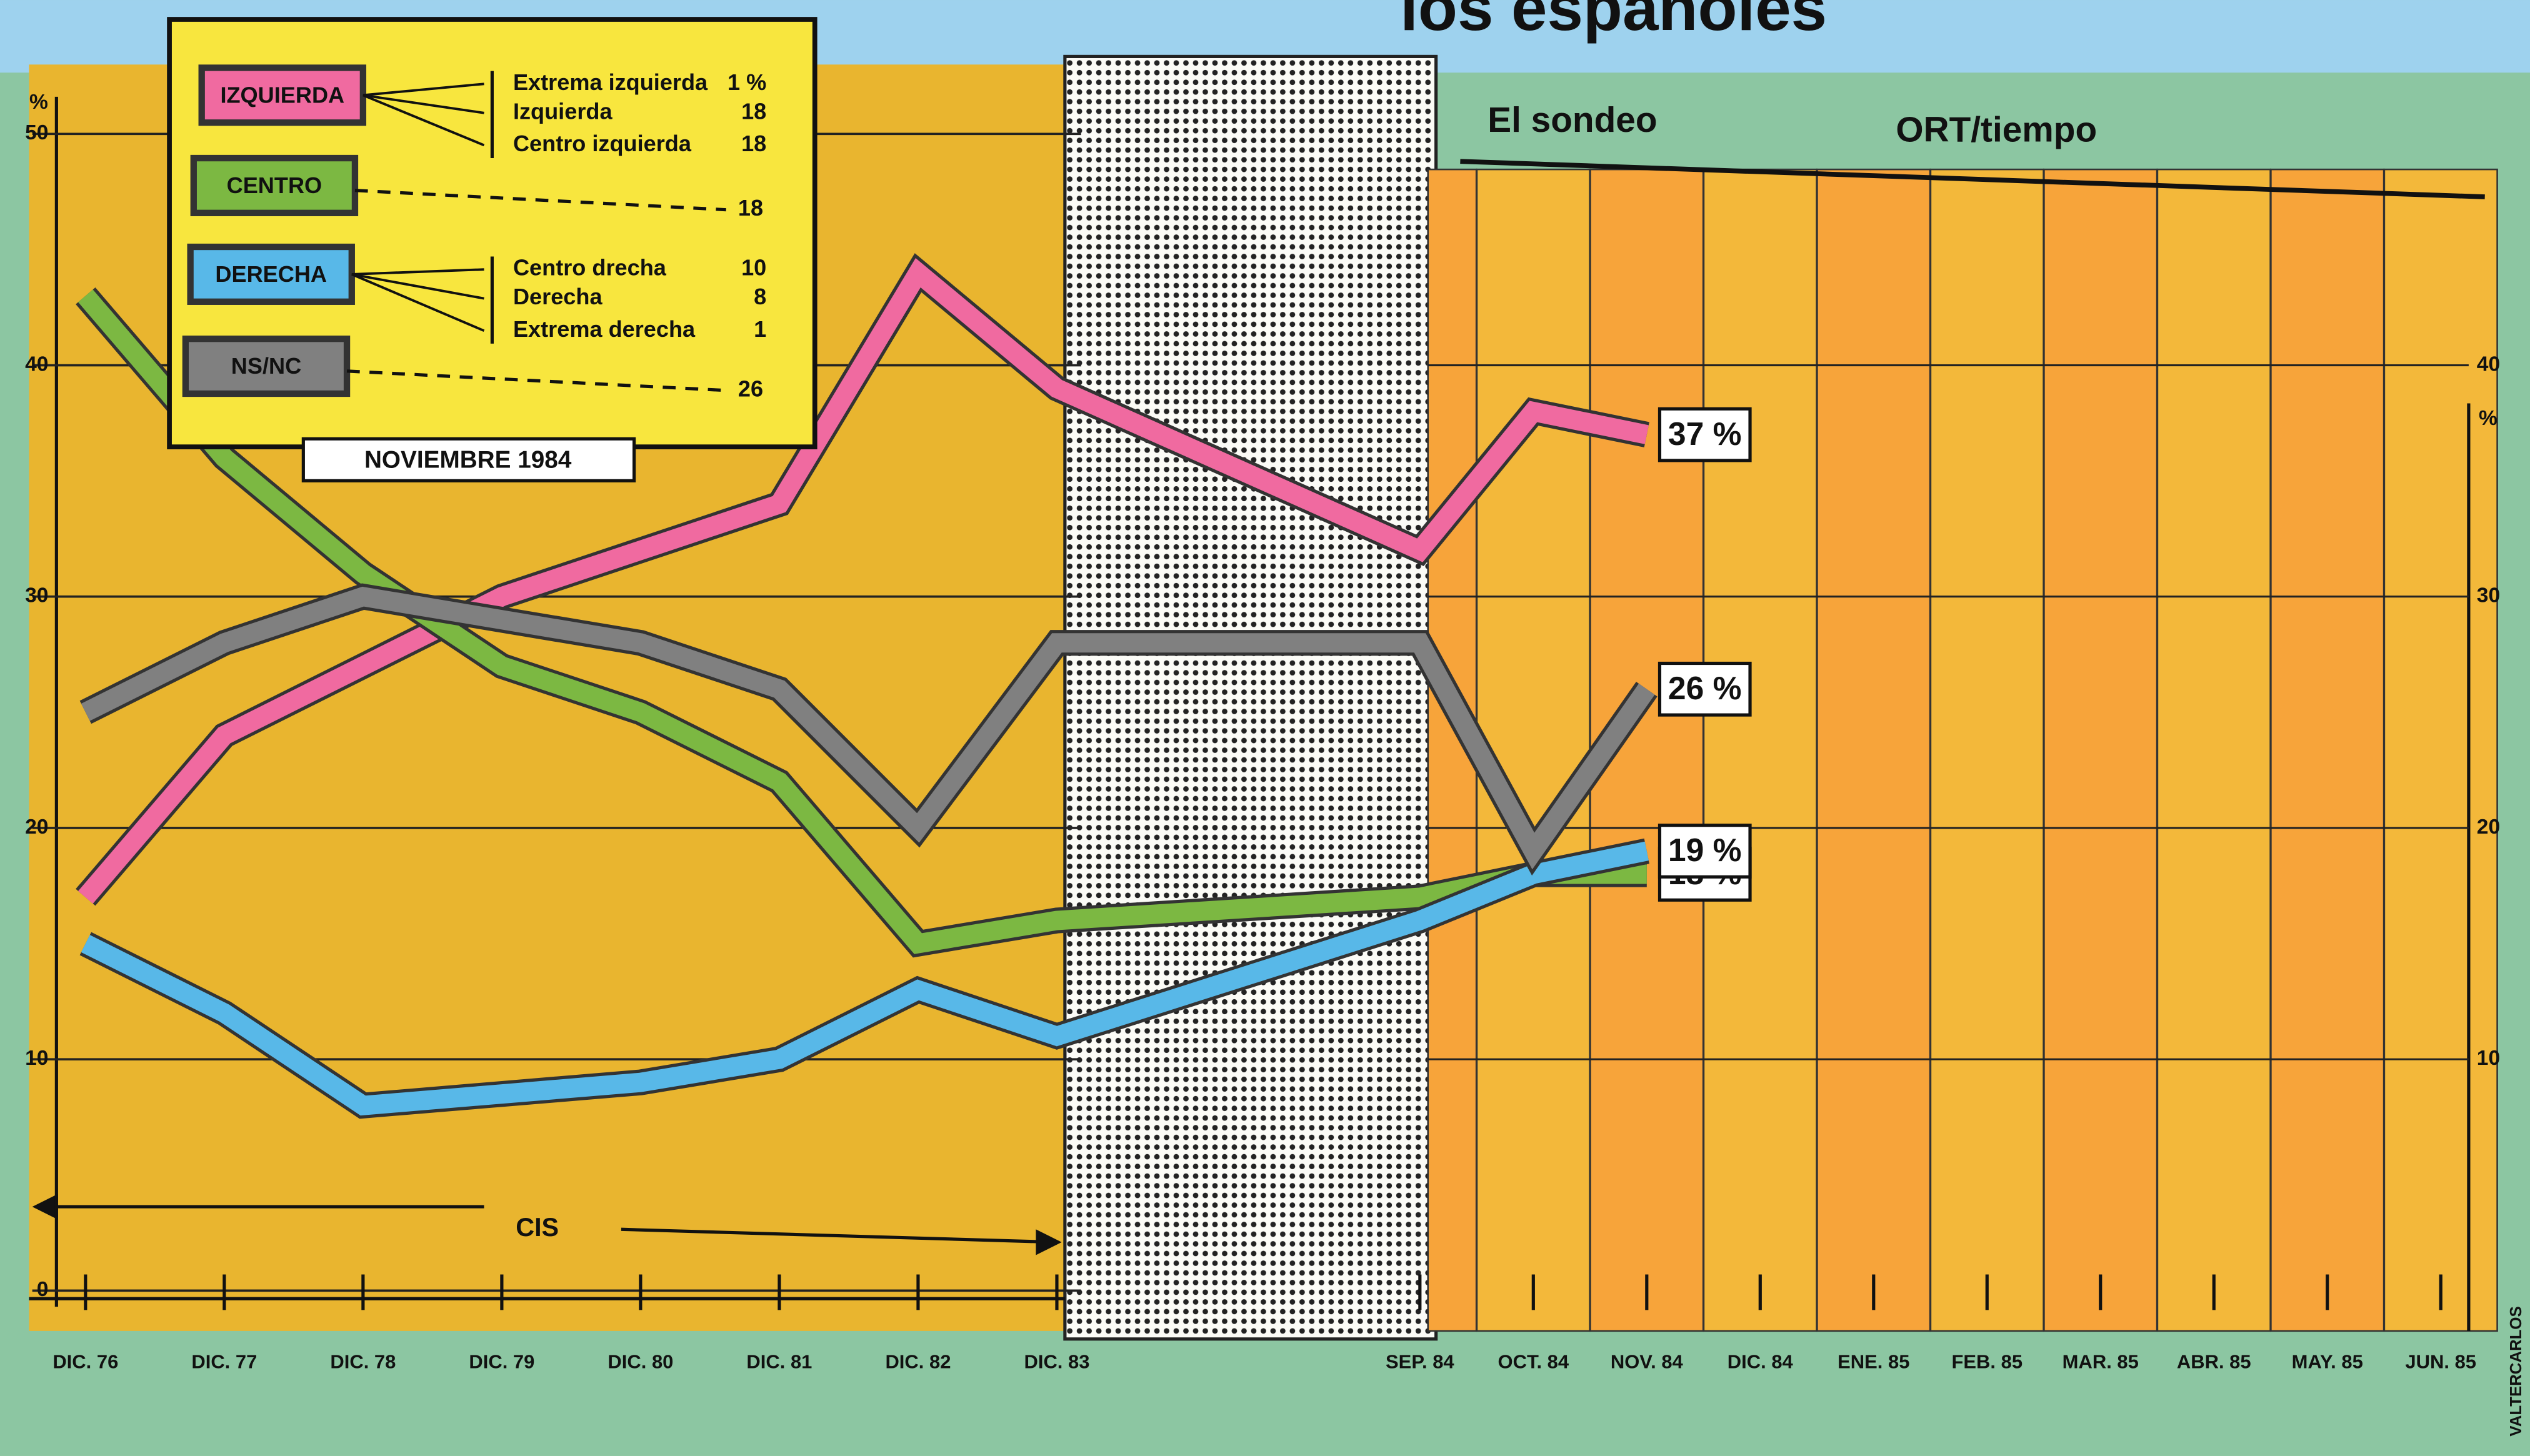 This screenshot has height=1456, width=2530. I want to click on legend-total: 18, so click(750, 208).